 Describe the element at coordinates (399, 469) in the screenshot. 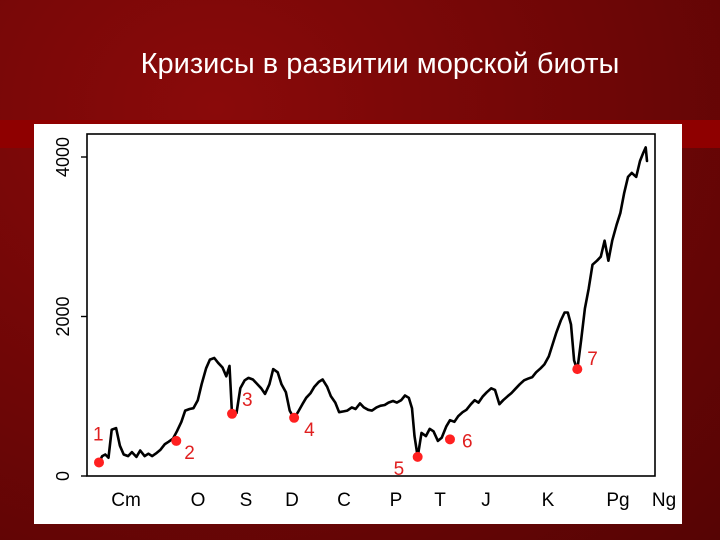

I see `crisis-label-5: 5` at that location.